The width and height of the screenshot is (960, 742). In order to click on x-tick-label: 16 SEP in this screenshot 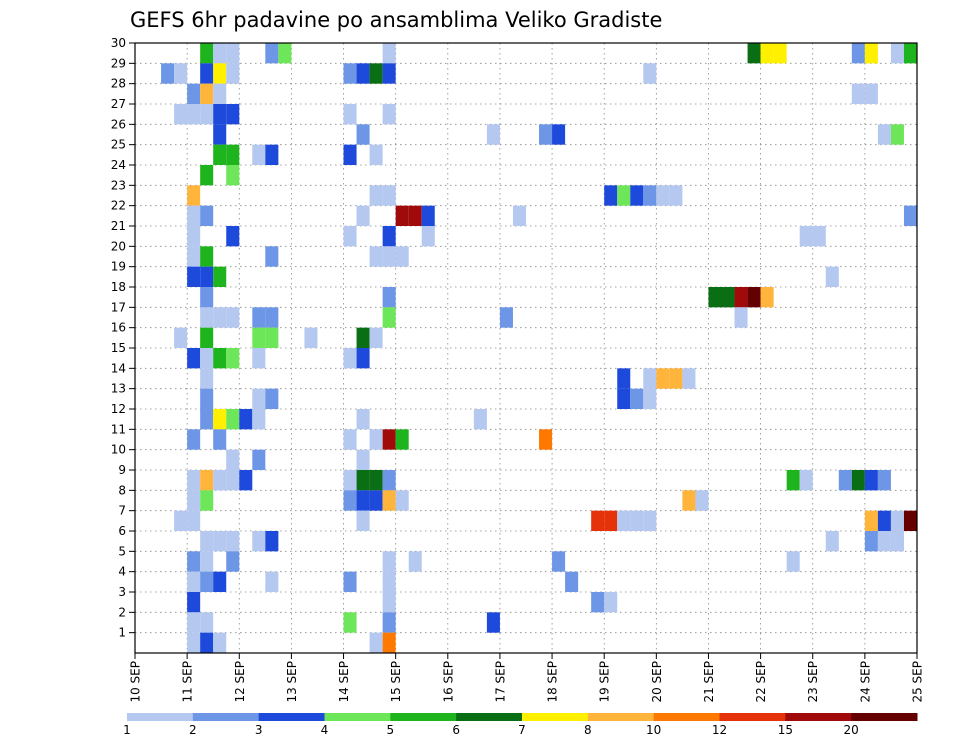, I will do `click(448, 682)`.